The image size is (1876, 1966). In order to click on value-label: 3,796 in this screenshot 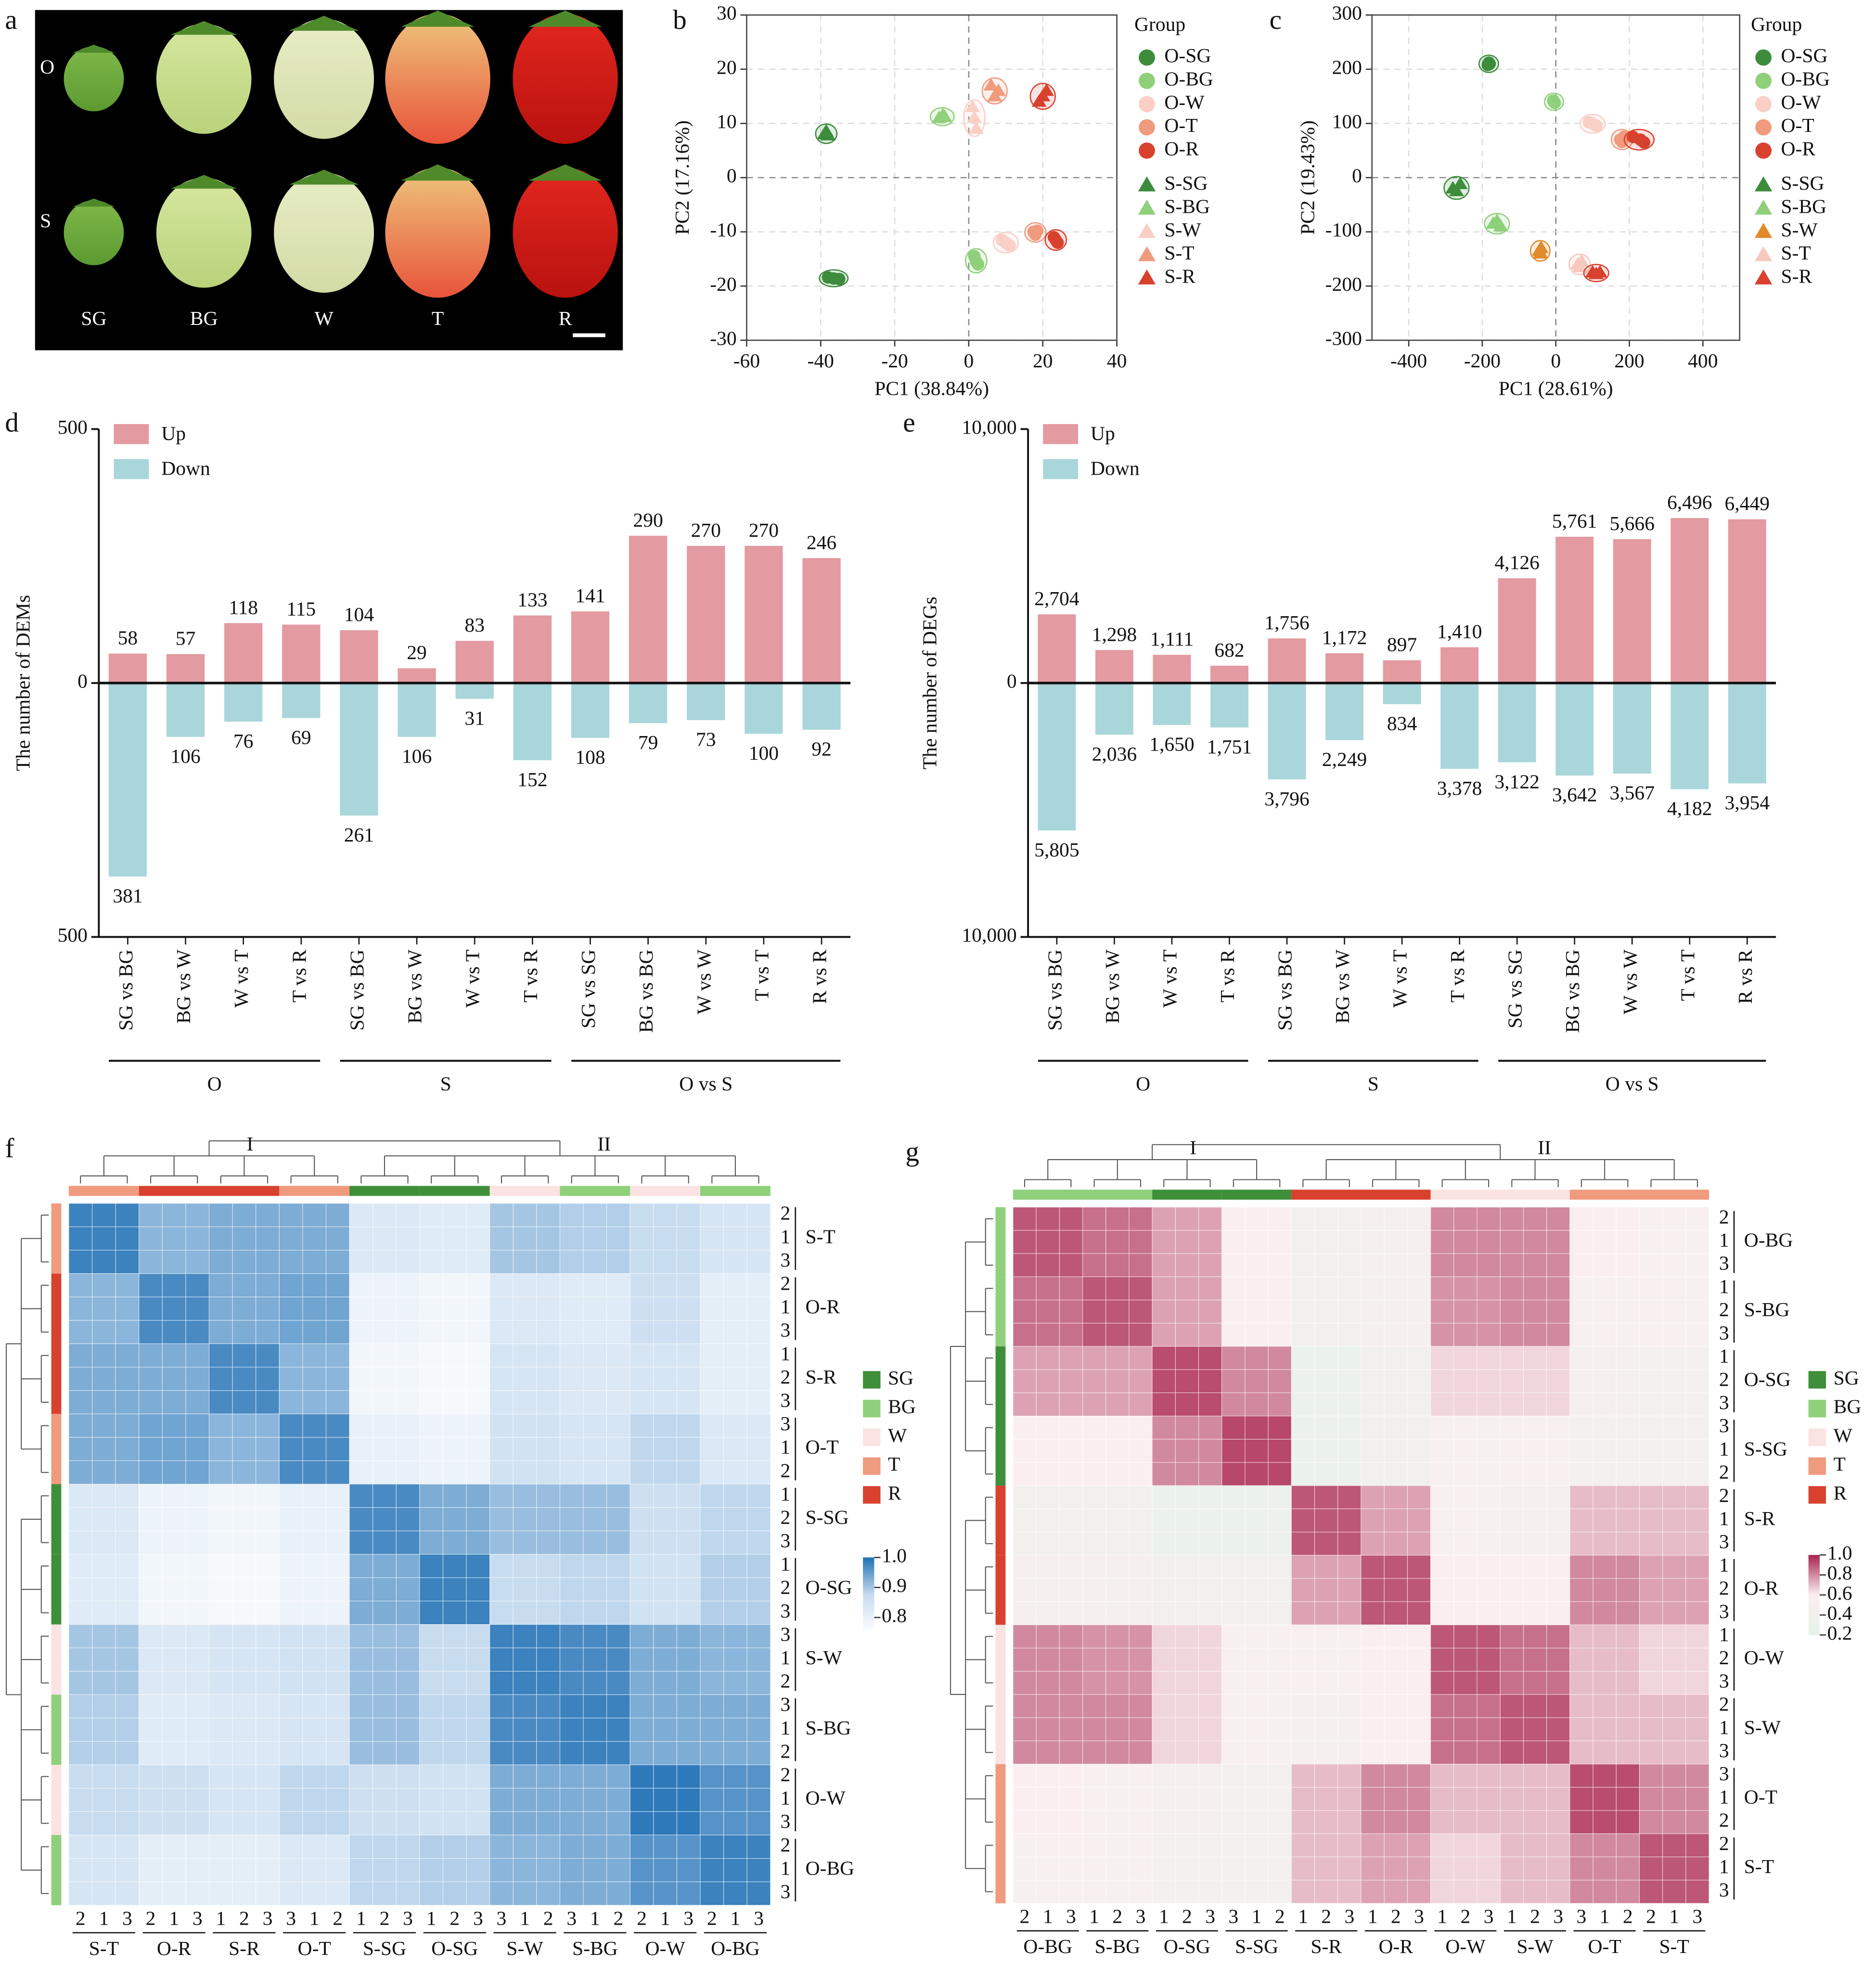, I will do `click(1287, 799)`.